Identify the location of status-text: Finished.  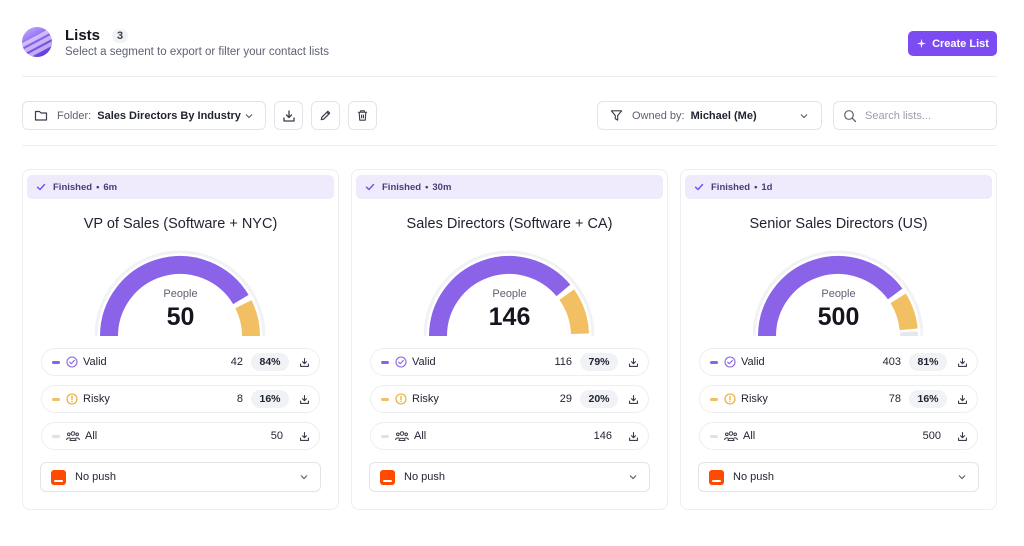
(731, 187).